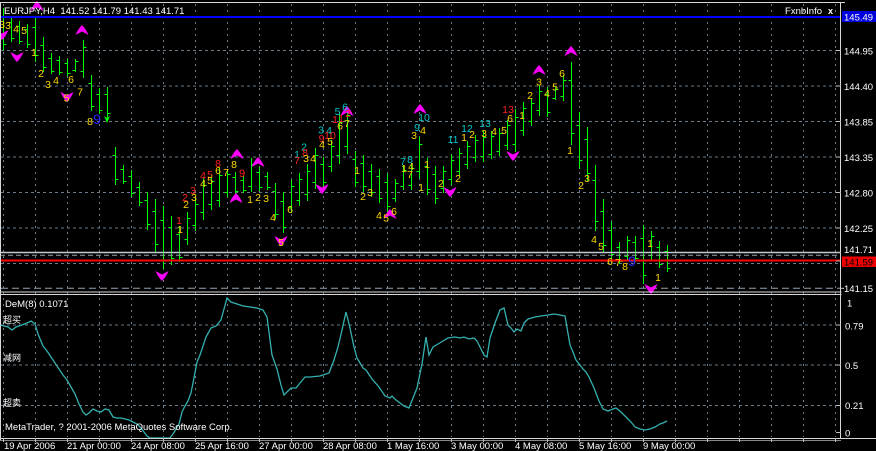 The image size is (876, 451). What do you see at coordinates (36, 304) in the screenshot?
I see `svg-text: DeM(8) 0.1071` at bounding box center [36, 304].